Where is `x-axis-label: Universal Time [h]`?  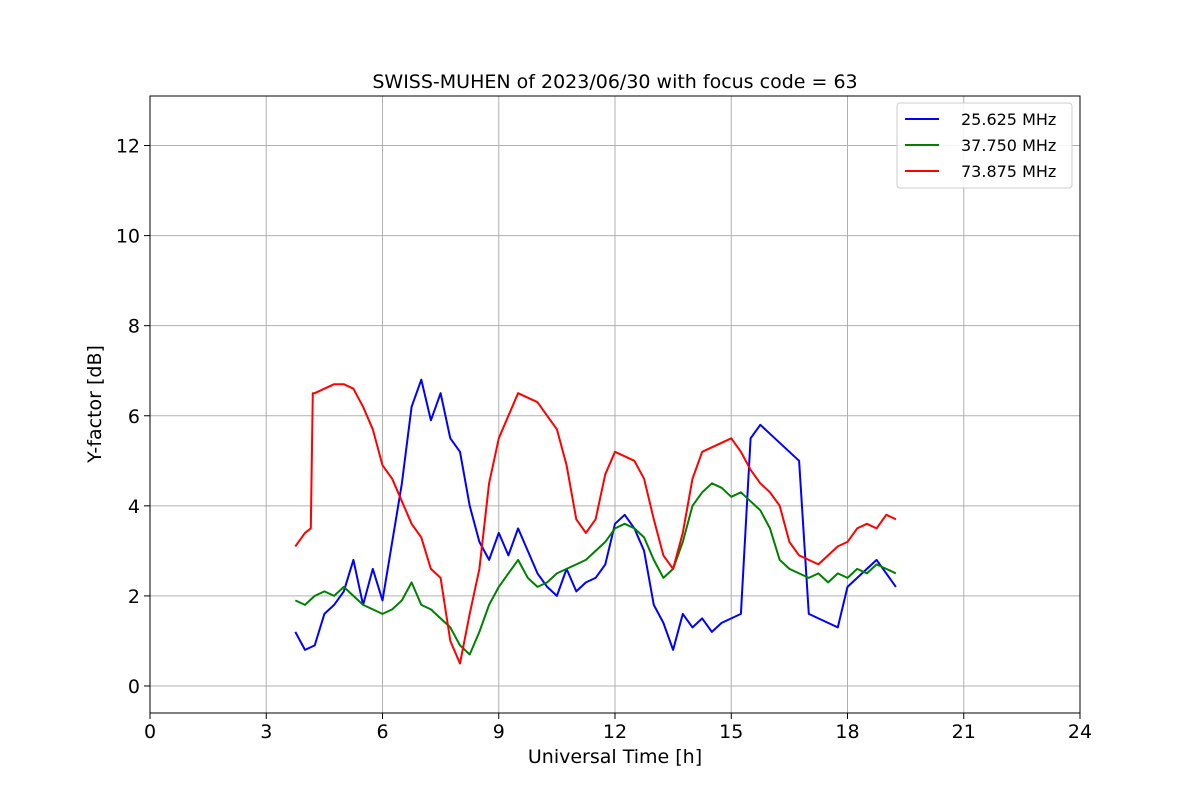 x-axis-label: Universal Time [h] is located at coordinates (615, 757).